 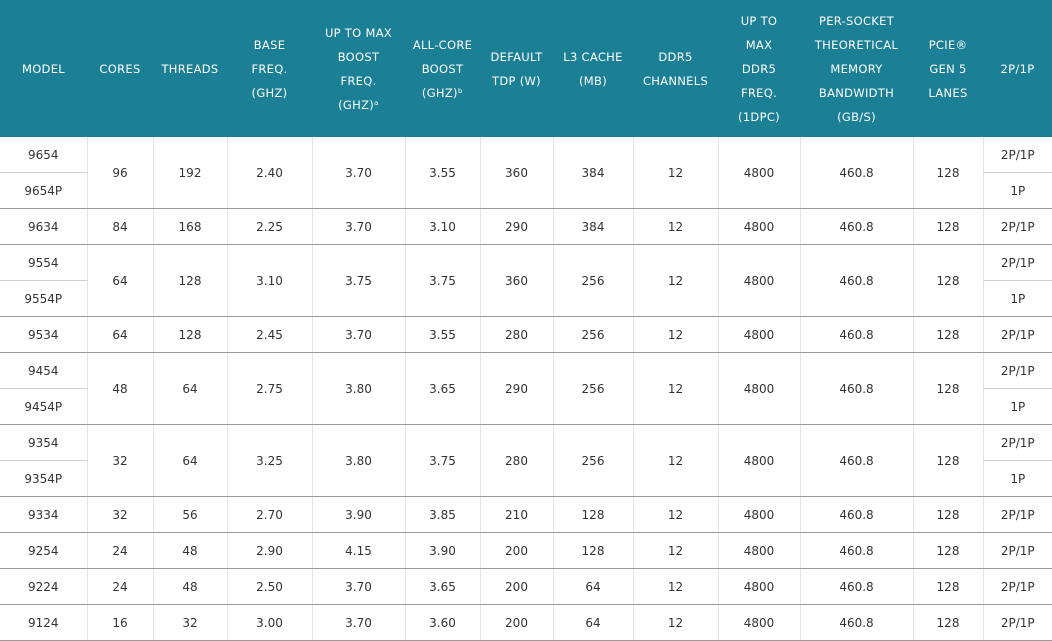 I want to click on spec-cell: 84, so click(x=119, y=226).